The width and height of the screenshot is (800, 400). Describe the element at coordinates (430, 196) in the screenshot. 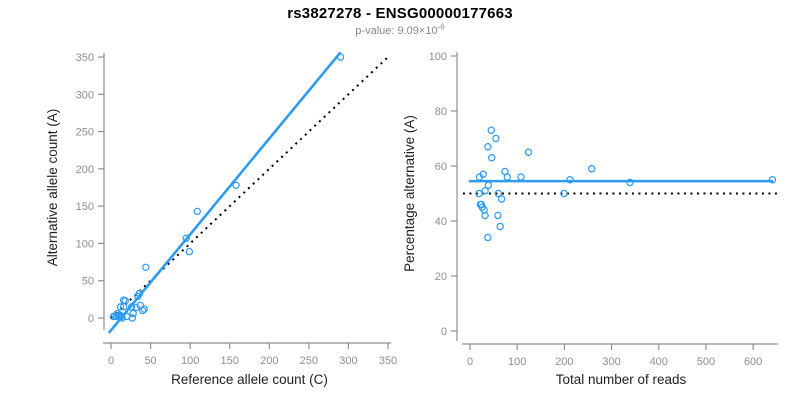

I see `y-axis: 0 20 40 60 80 100 Percentage alternative (A)` at that location.